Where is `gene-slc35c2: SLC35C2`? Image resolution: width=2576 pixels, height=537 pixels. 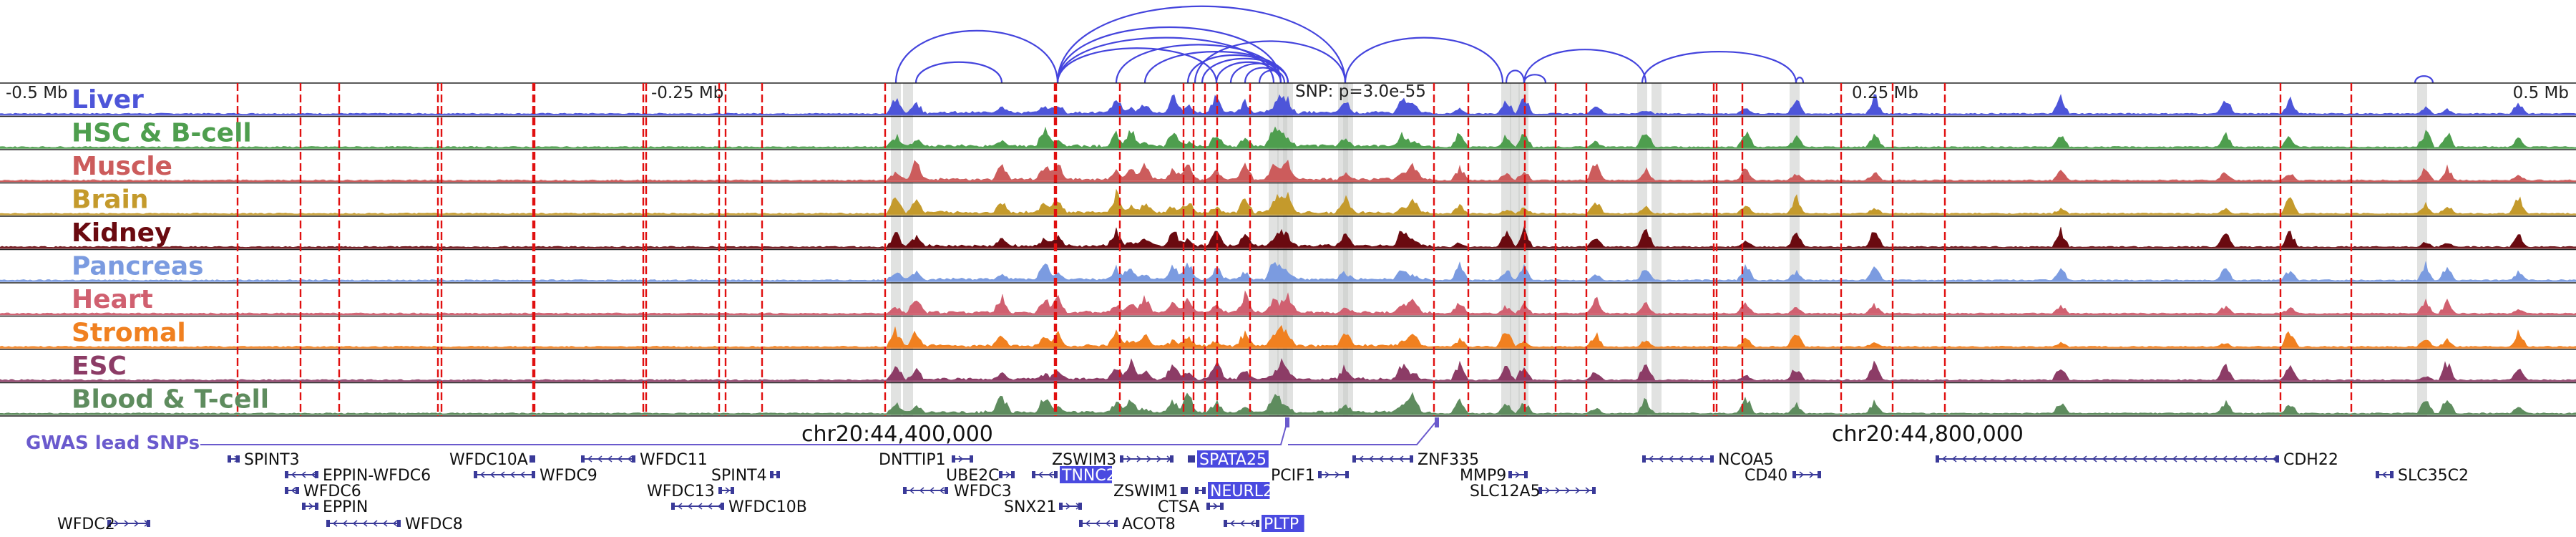
gene-slc35c2: SLC35C2 is located at coordinates (2422, 476).